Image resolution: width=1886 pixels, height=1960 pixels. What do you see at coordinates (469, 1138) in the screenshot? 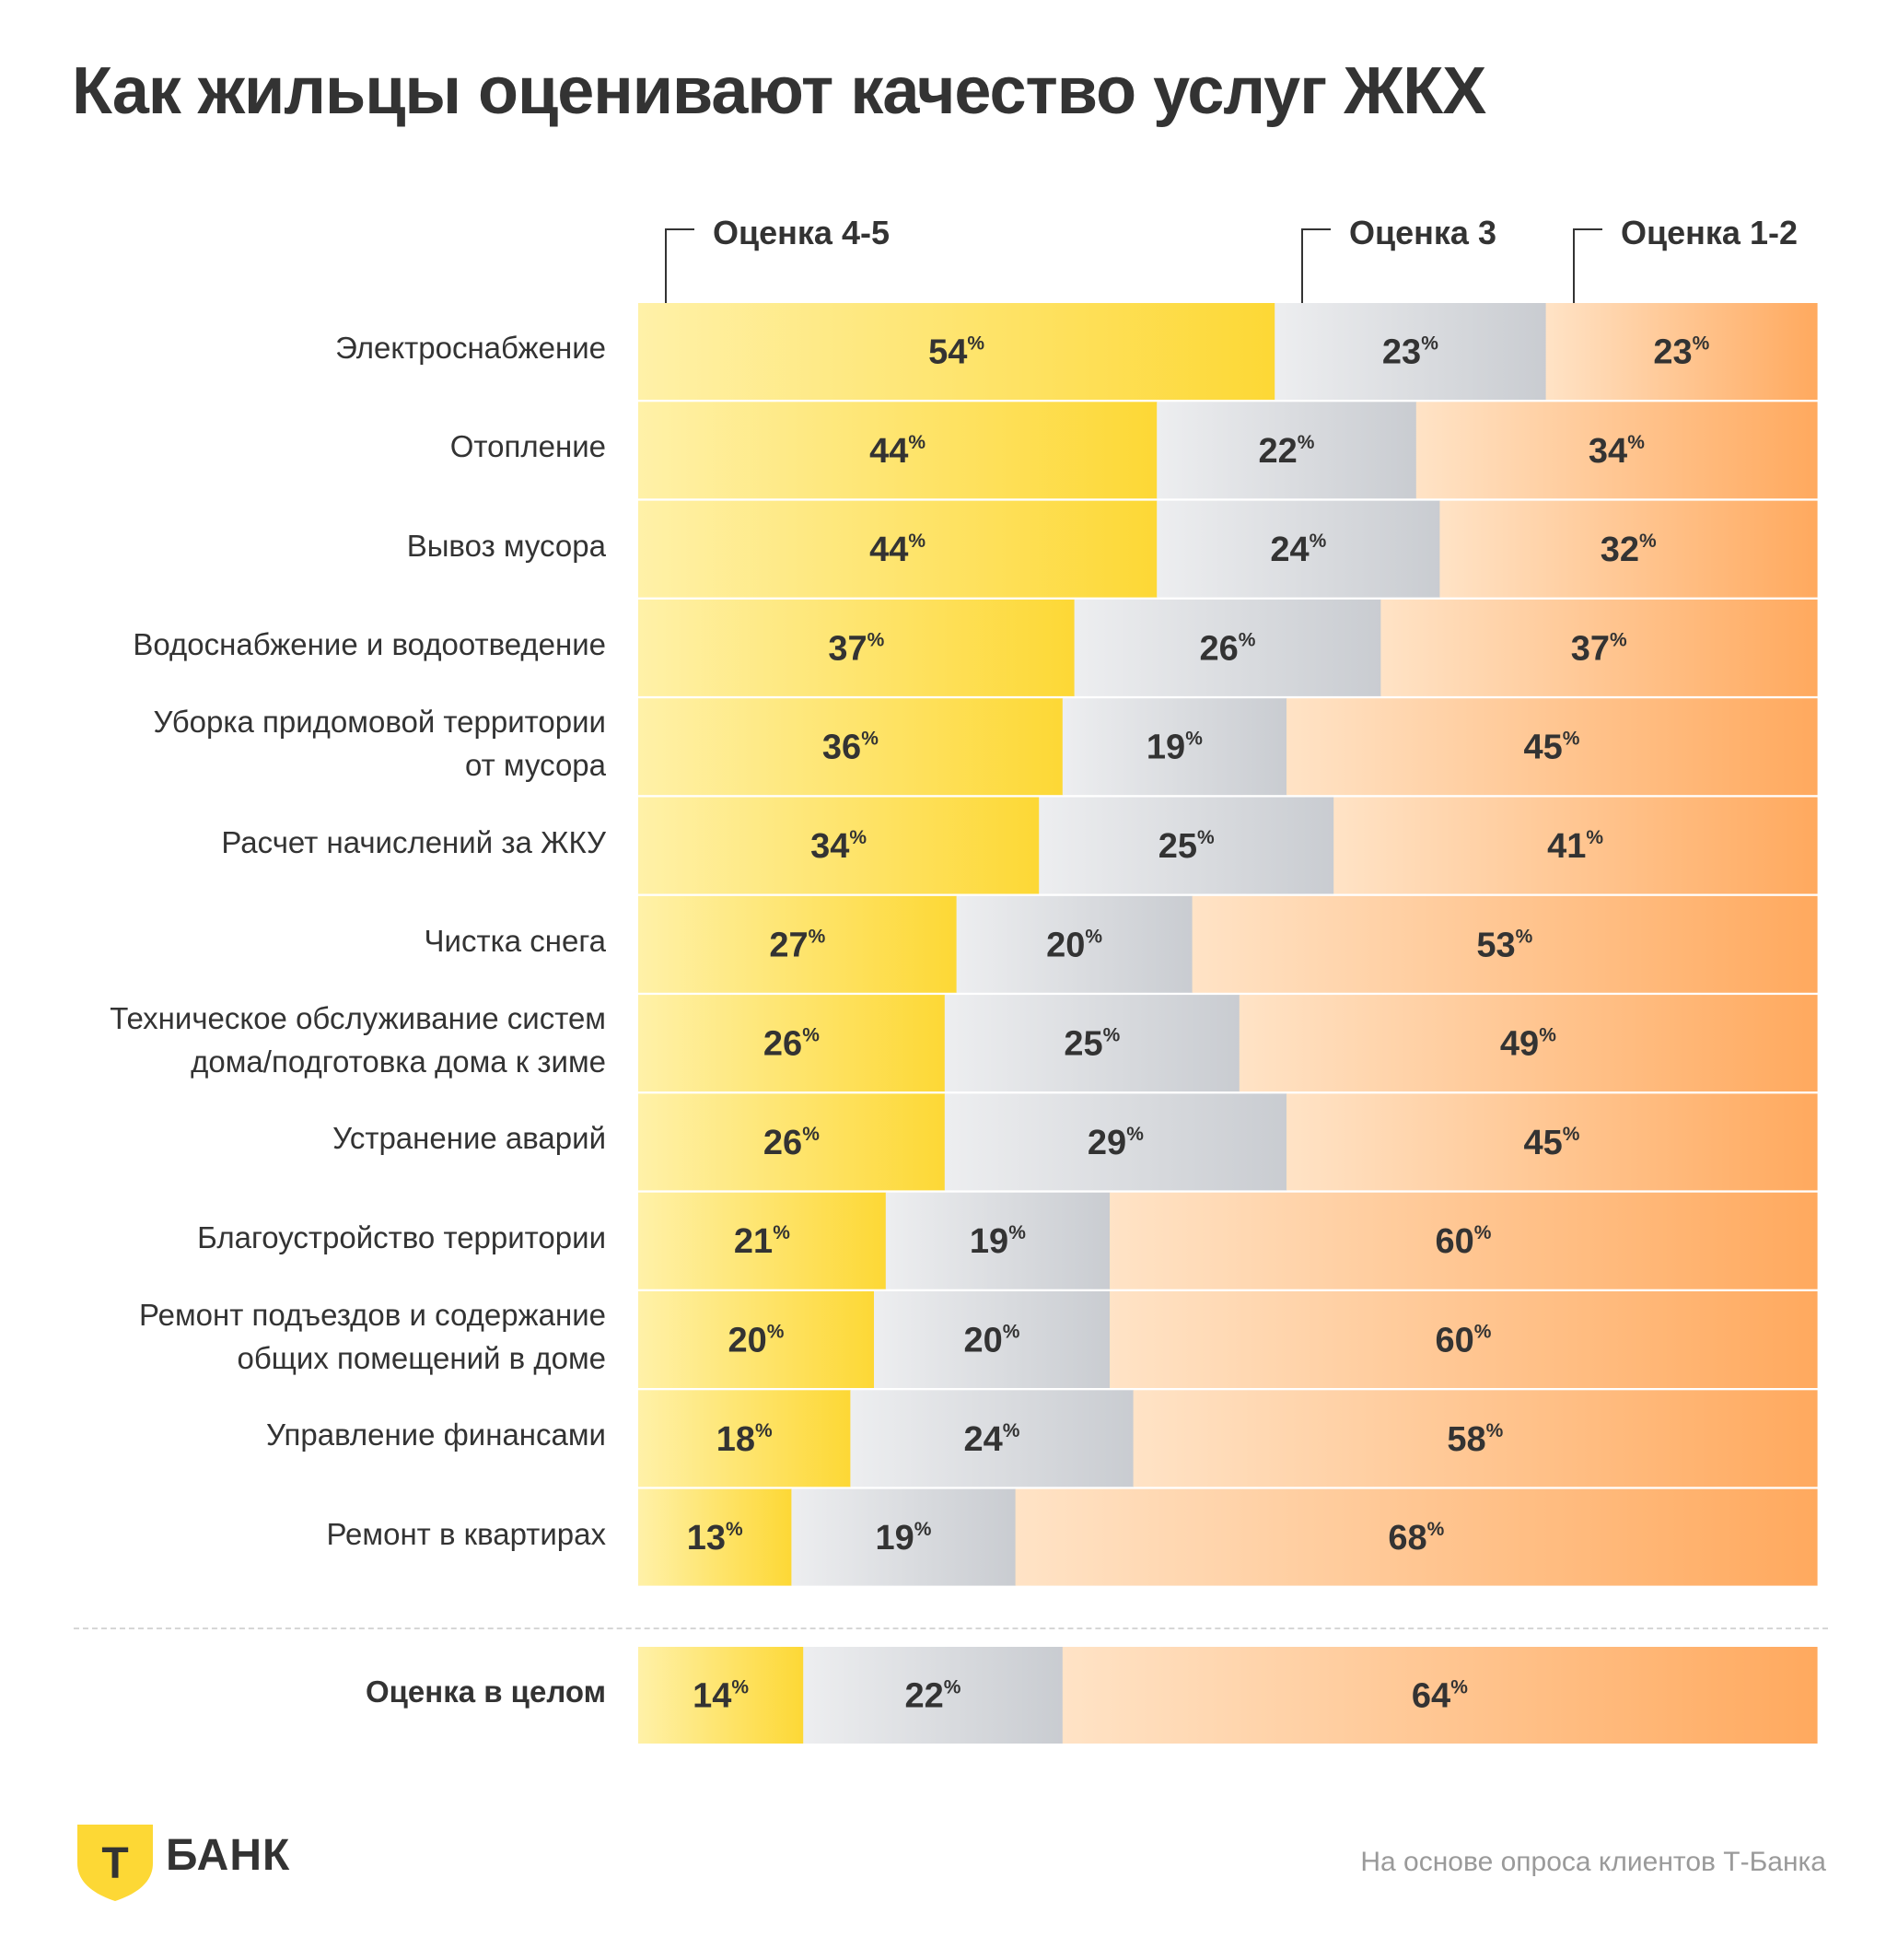
I see `category-label-8: Устранение аварий` at bounding box center [469, 1138].